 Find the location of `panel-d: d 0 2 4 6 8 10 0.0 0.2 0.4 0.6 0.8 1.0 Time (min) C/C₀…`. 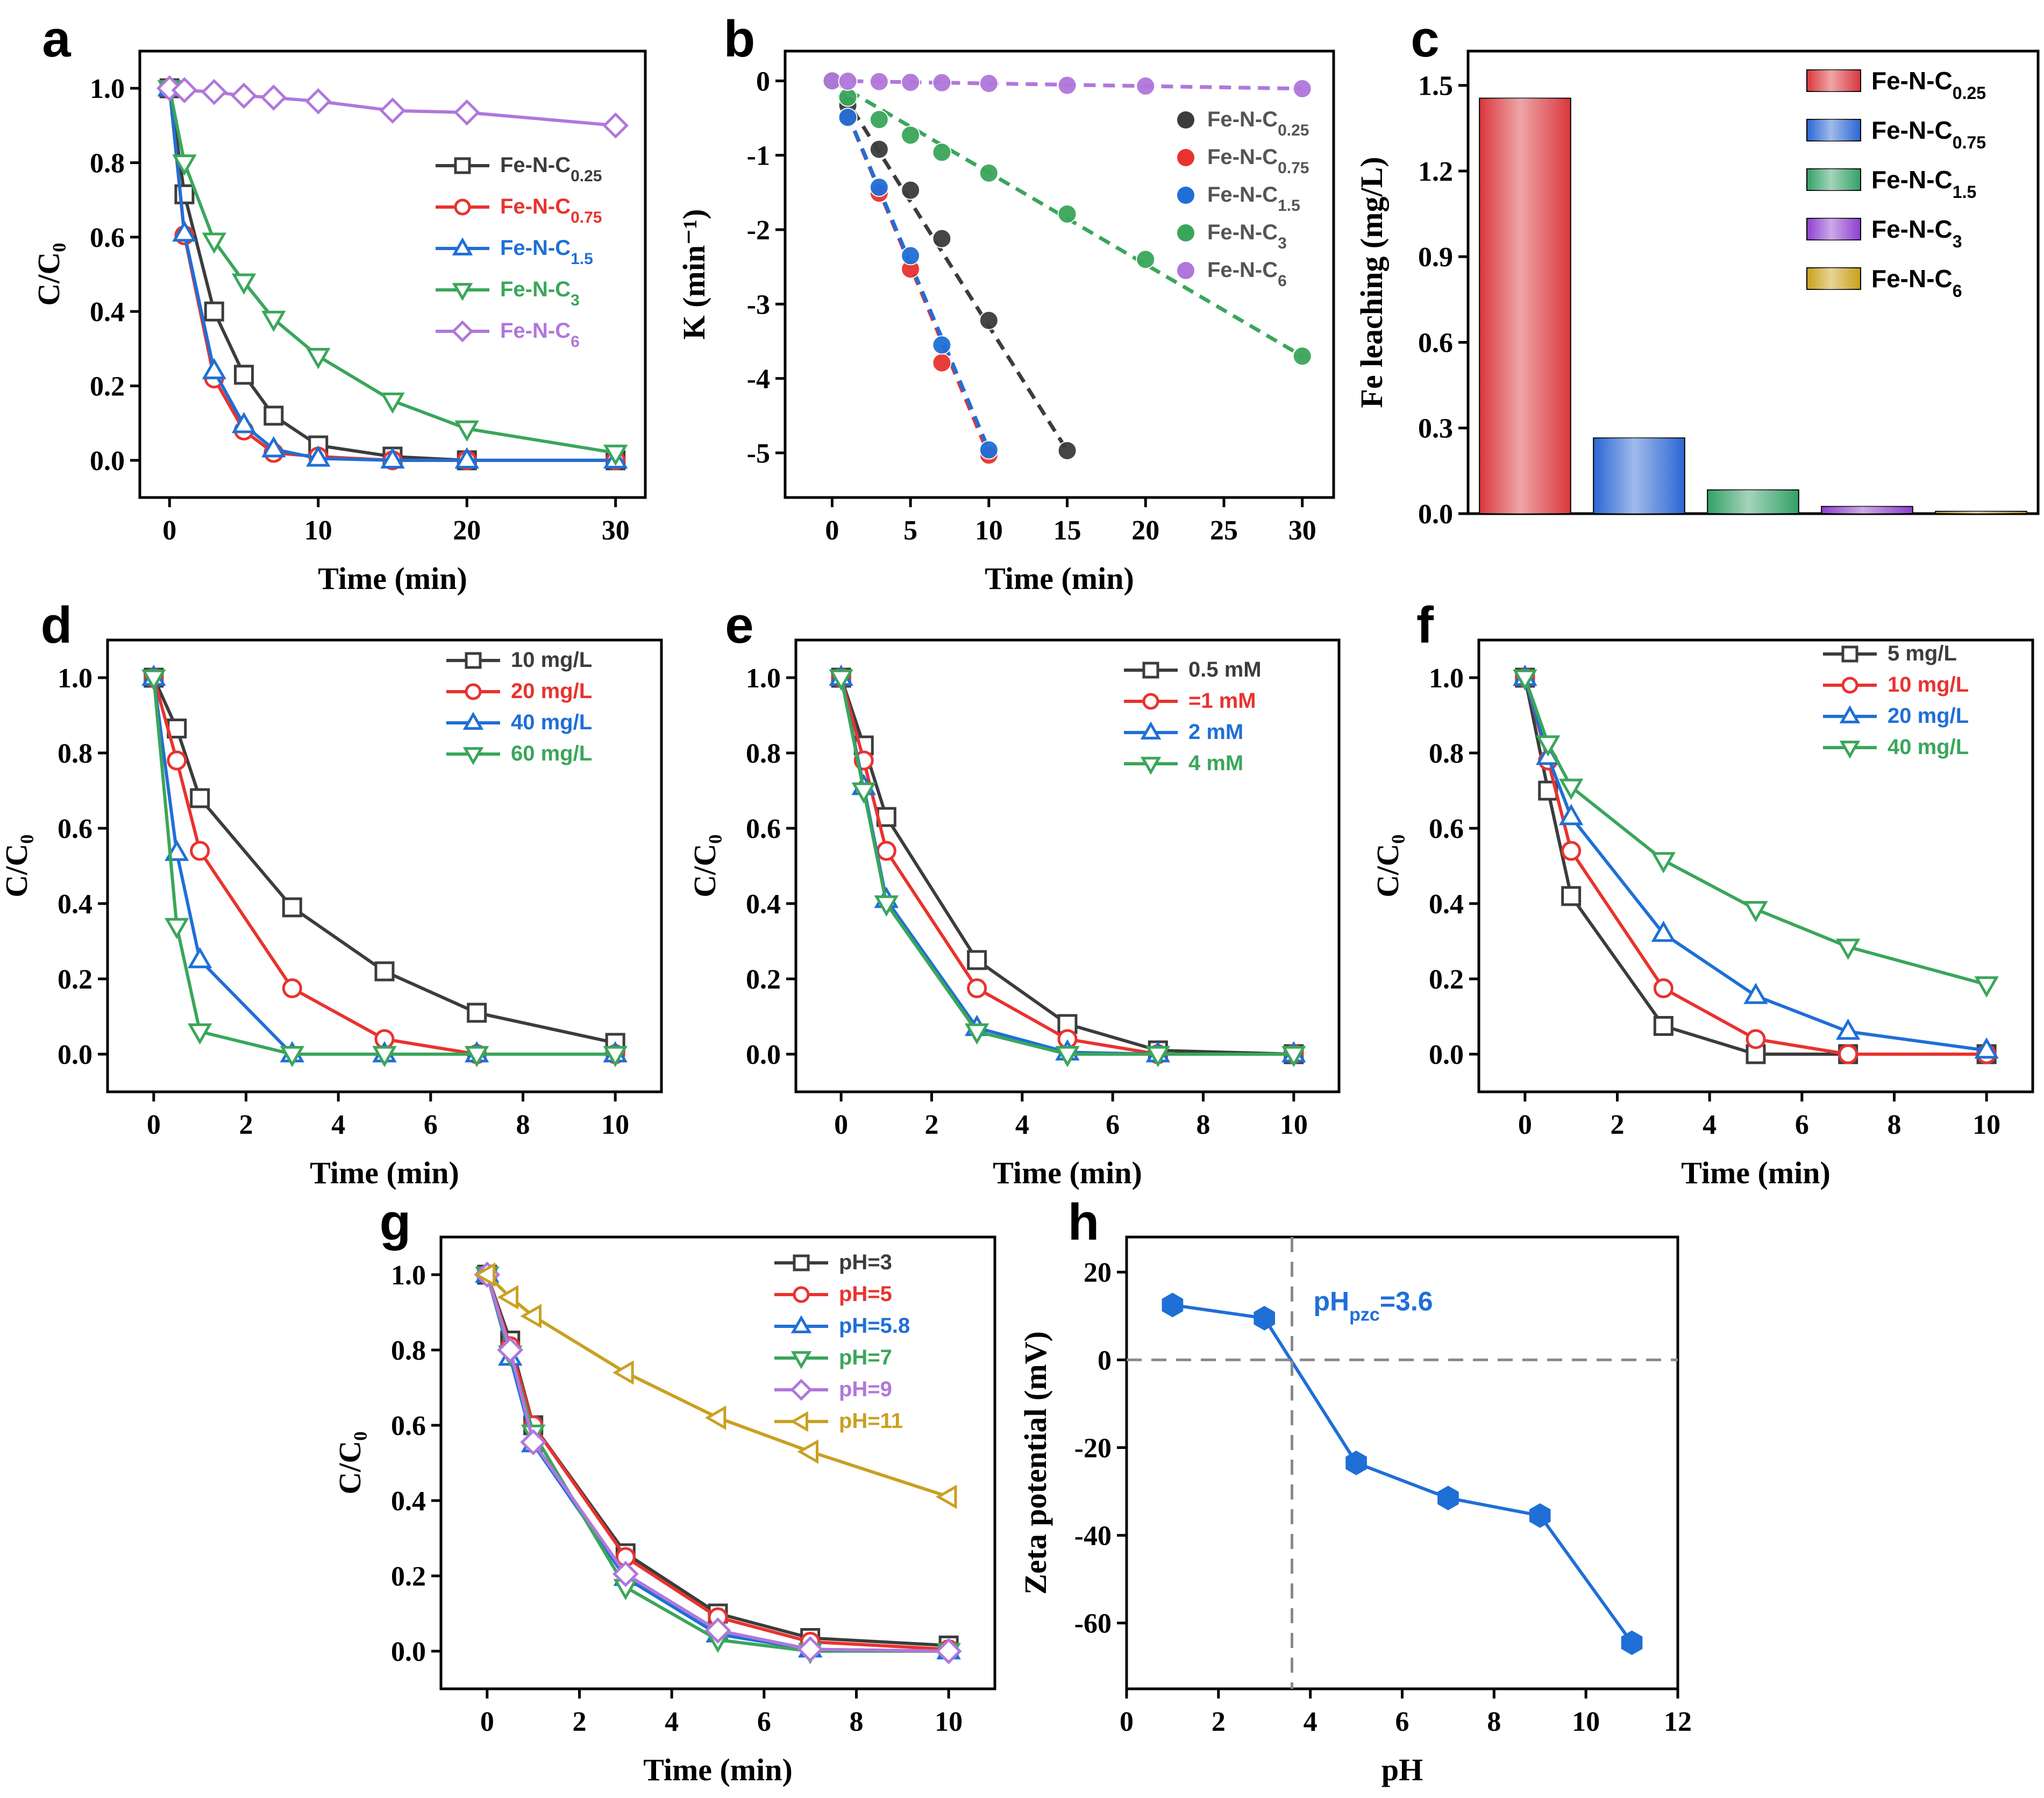

panel-d: d 0 2 4 6 8 10 0.0 0.2 0.4 0.6 0.8 1.0 Time (min) C/C₀… is located at coordinates (331, 893).